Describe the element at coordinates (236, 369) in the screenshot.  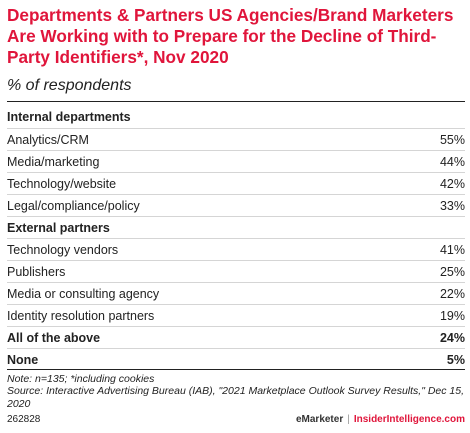
I see `table-bottom-rule` at that location.